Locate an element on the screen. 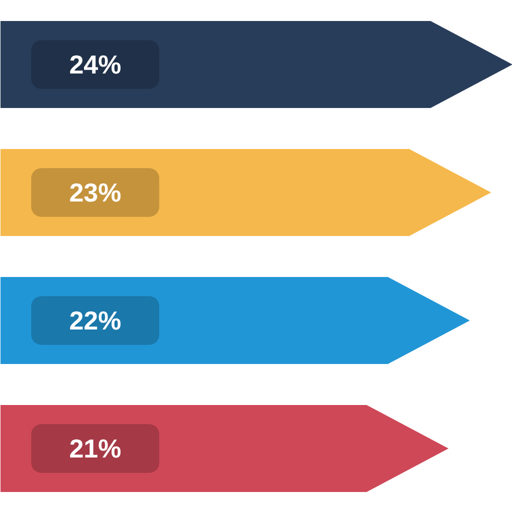 The height and width of the screenshot is (512, 512). data-label: 23% is located at coordinates (95, 193).